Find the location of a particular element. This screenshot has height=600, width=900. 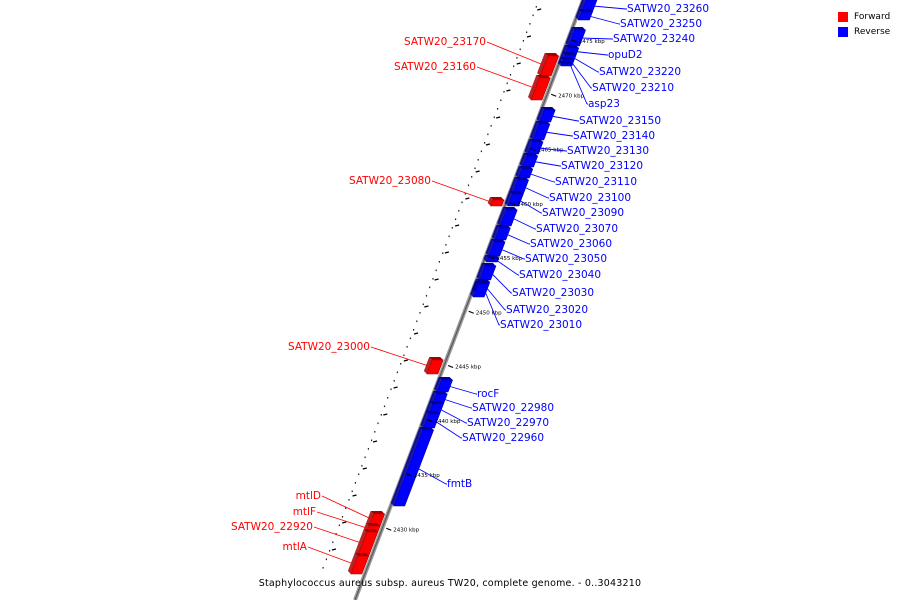

gene-label: SATW20_23150 is located at coordinates (620, 121).